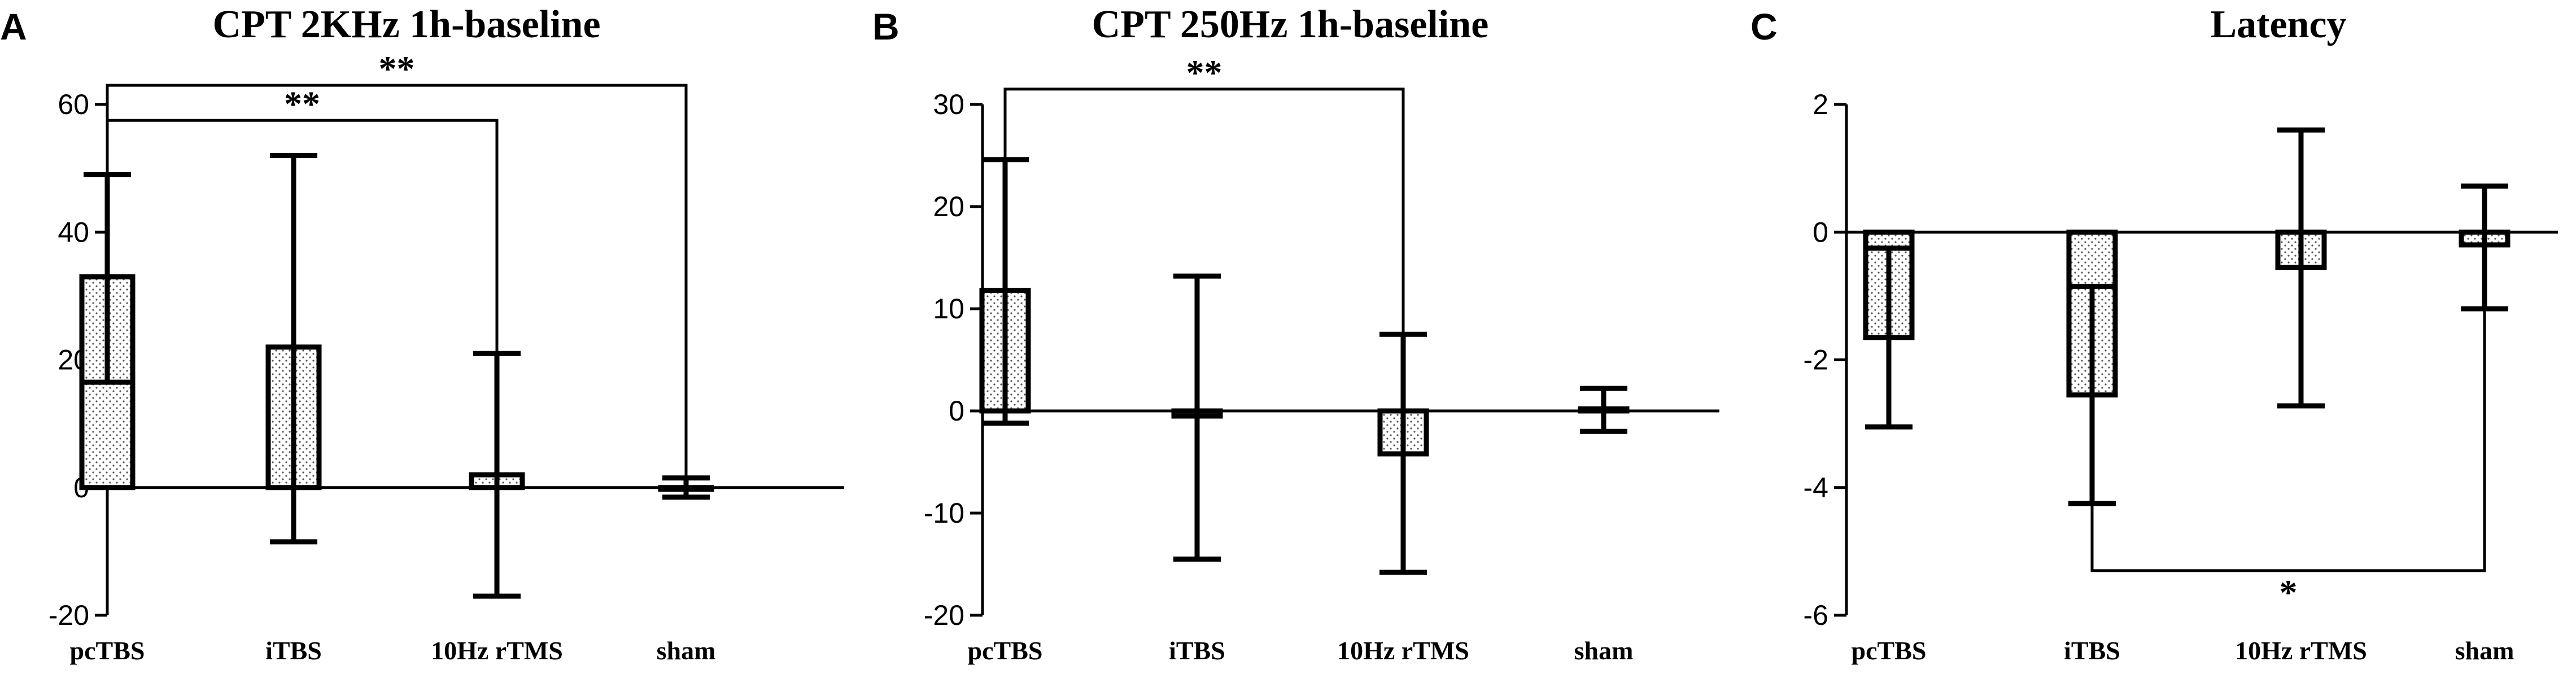  I want to click on y-tick-label: 10, so click(949, 309).